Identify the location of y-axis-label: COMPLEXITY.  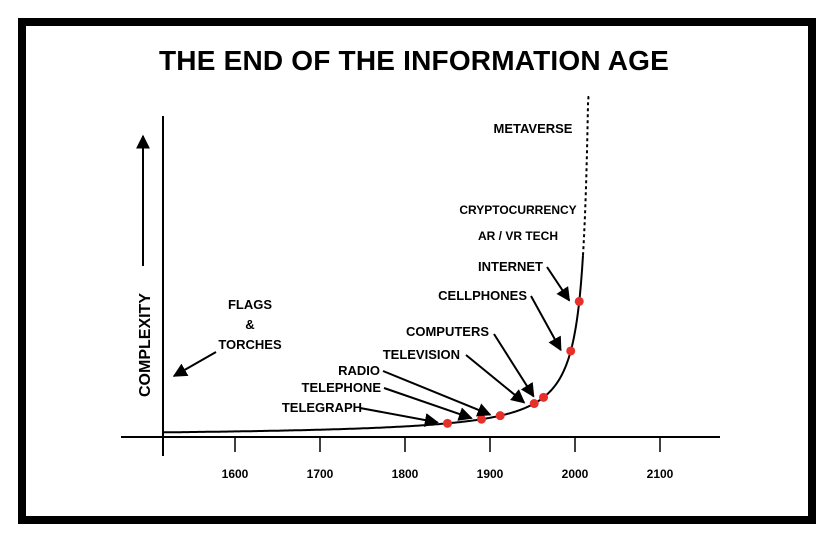
(145, 345).